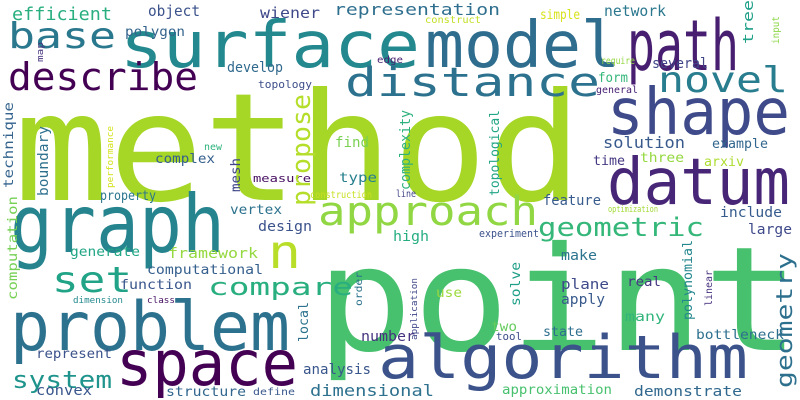 This screenshot has height=400, width=800. Describe the element at coordinates (103, 77) in the screenshot. I see `word-describe: describe` at that location.